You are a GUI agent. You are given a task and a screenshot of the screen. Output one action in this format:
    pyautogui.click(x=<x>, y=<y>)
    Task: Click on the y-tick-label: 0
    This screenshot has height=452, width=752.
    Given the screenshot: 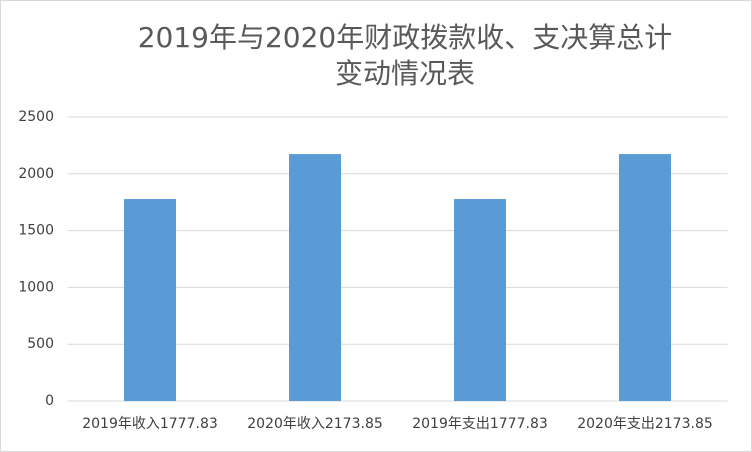 What is the action you would take?
    pyautogui.click(x=49, y=401)
    